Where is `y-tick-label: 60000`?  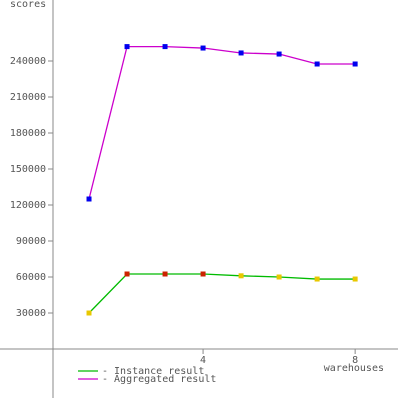 y-tick-label: 60000 is located at coordinates (31, 277).